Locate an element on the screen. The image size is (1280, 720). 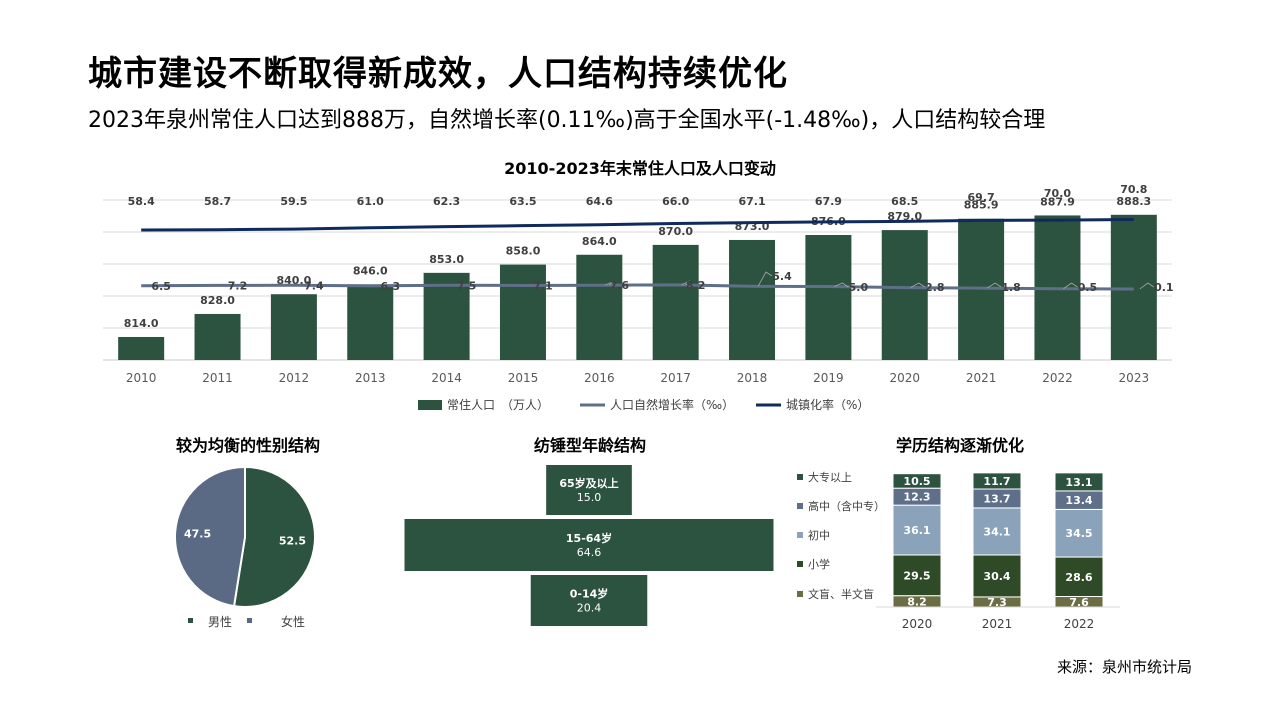
population-label: 853.0 is located at coordinates (446, 259).